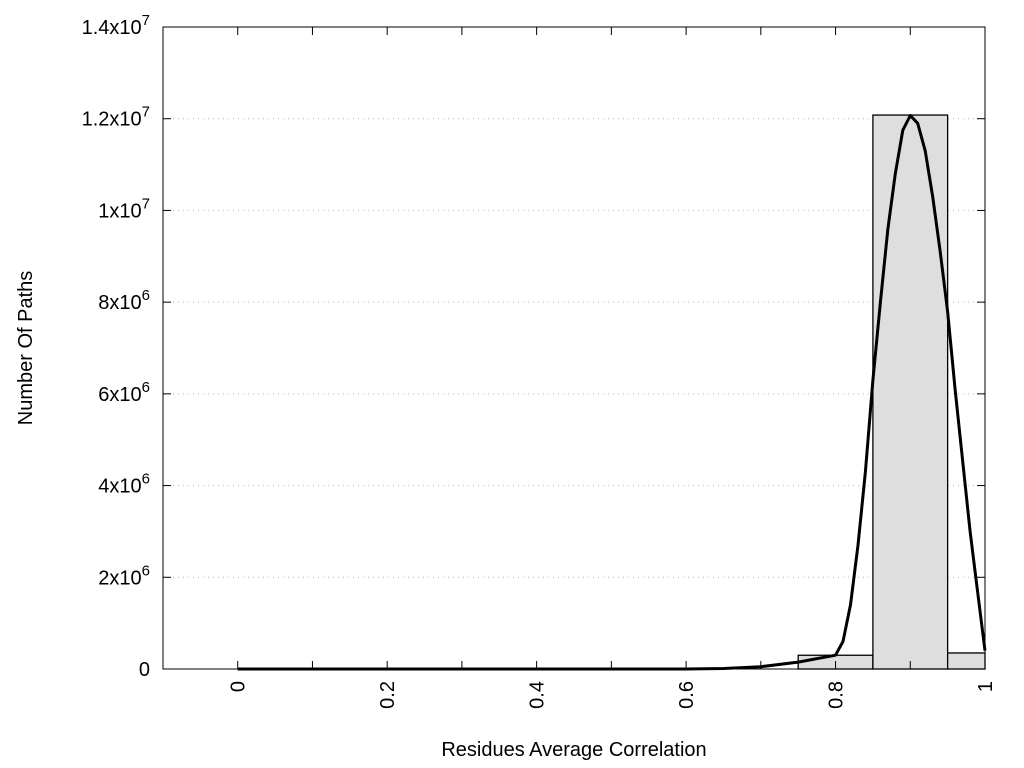 This screenshot has width=1024, height=768. I want to click on y-tick-label: 8x10⁶, so click(124, 300).